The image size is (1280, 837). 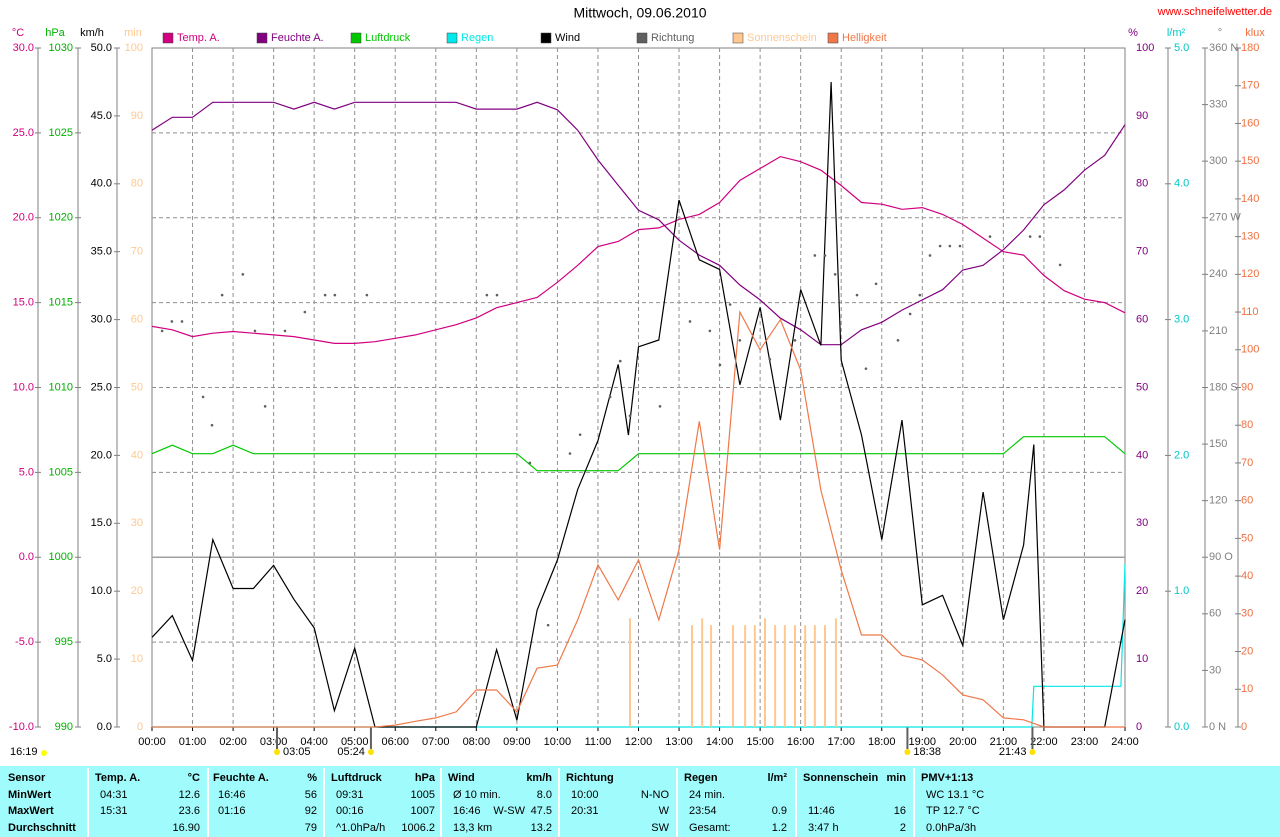 I want to click on x-tick-label: 07:00, so click(x=436, y=742).